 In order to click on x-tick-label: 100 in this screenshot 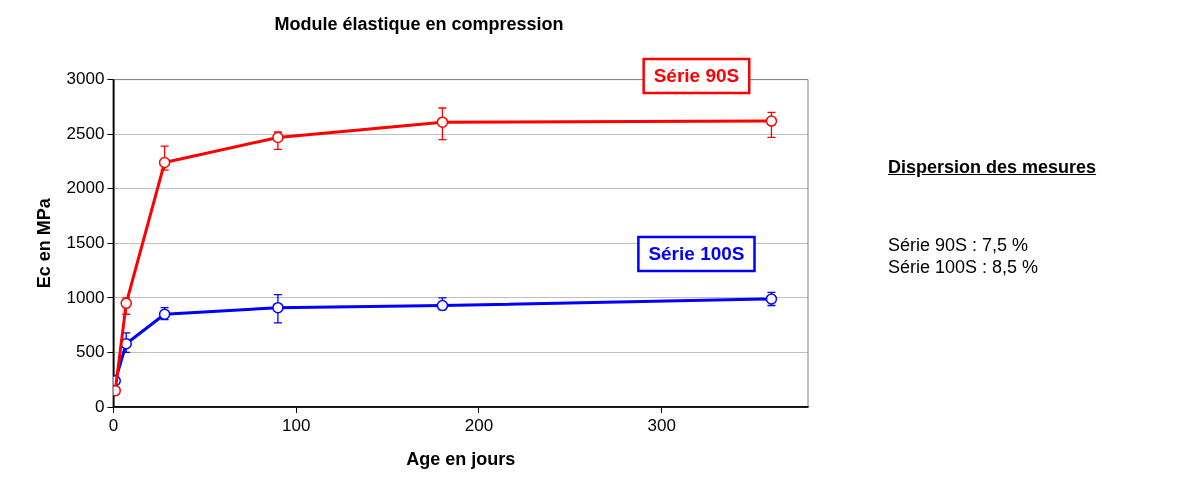, I will do `click(296, 425)`.